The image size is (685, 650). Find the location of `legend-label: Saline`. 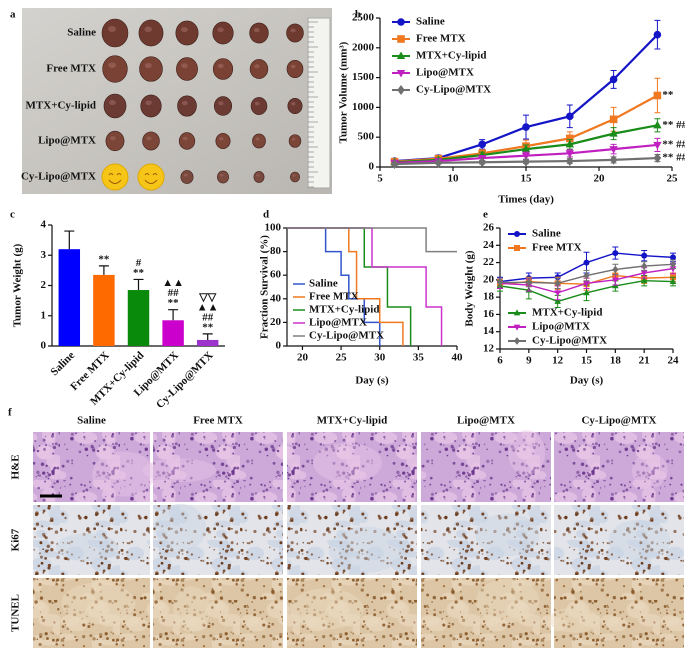

legend-label: Saline is located at coordinates (430, 22).